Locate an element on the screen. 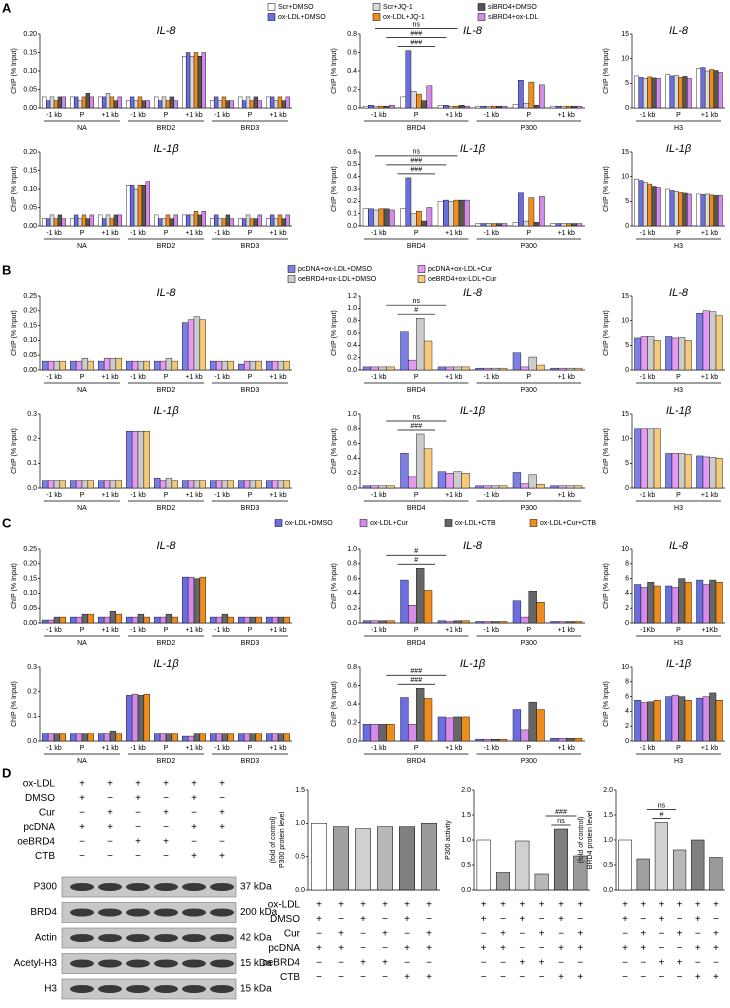 Image resolution: width=730 pixels, height=1008 pixels. significance-label: ### is located at coordinates (416, 426).